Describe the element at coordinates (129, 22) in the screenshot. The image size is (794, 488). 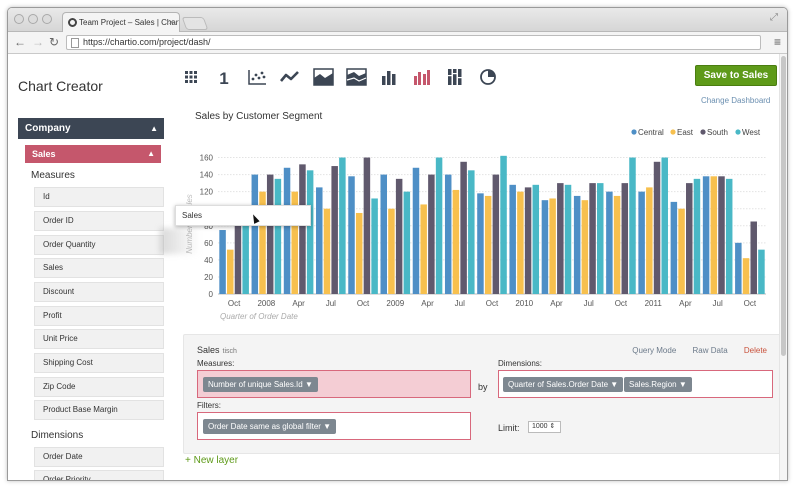
I see `tab-title: Team Project – Sales | Chartio` at that location.